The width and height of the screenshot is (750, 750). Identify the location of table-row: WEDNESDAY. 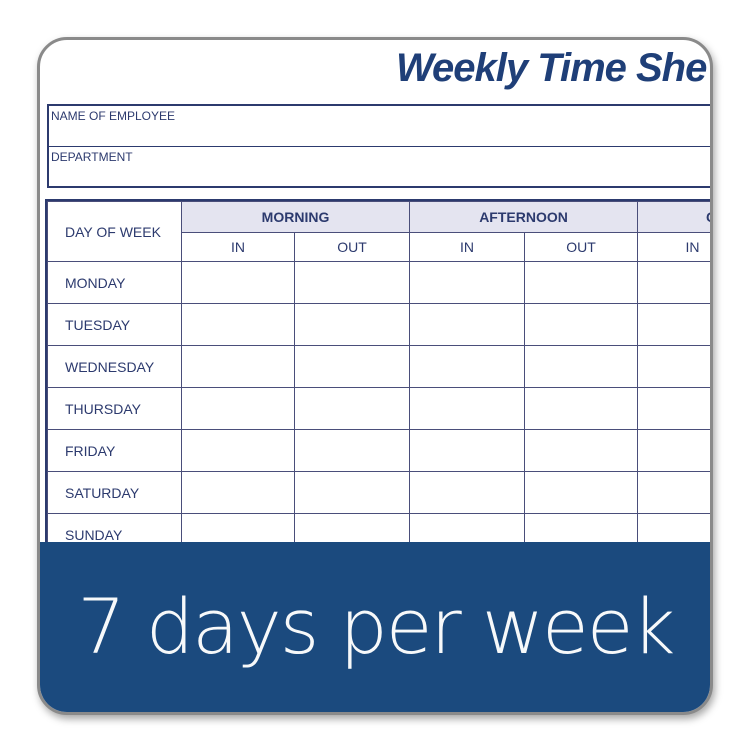
(378, 366).